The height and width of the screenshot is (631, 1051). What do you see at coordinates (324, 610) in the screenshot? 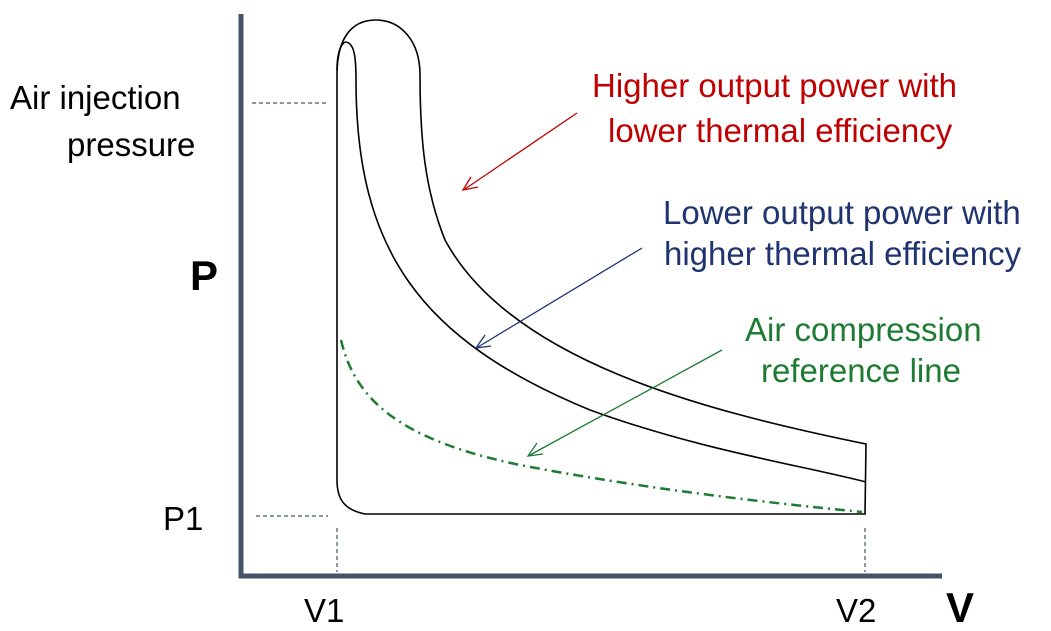
I see `v1-label: V1` at bounding box center [324, 610].